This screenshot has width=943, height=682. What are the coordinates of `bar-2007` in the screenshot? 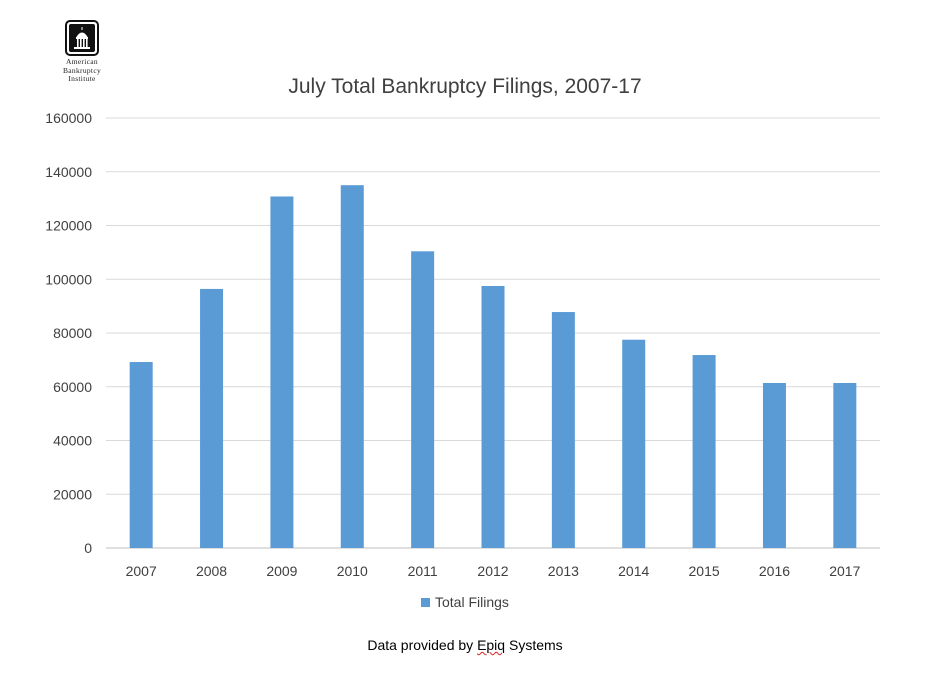 It's located at (141, 455).